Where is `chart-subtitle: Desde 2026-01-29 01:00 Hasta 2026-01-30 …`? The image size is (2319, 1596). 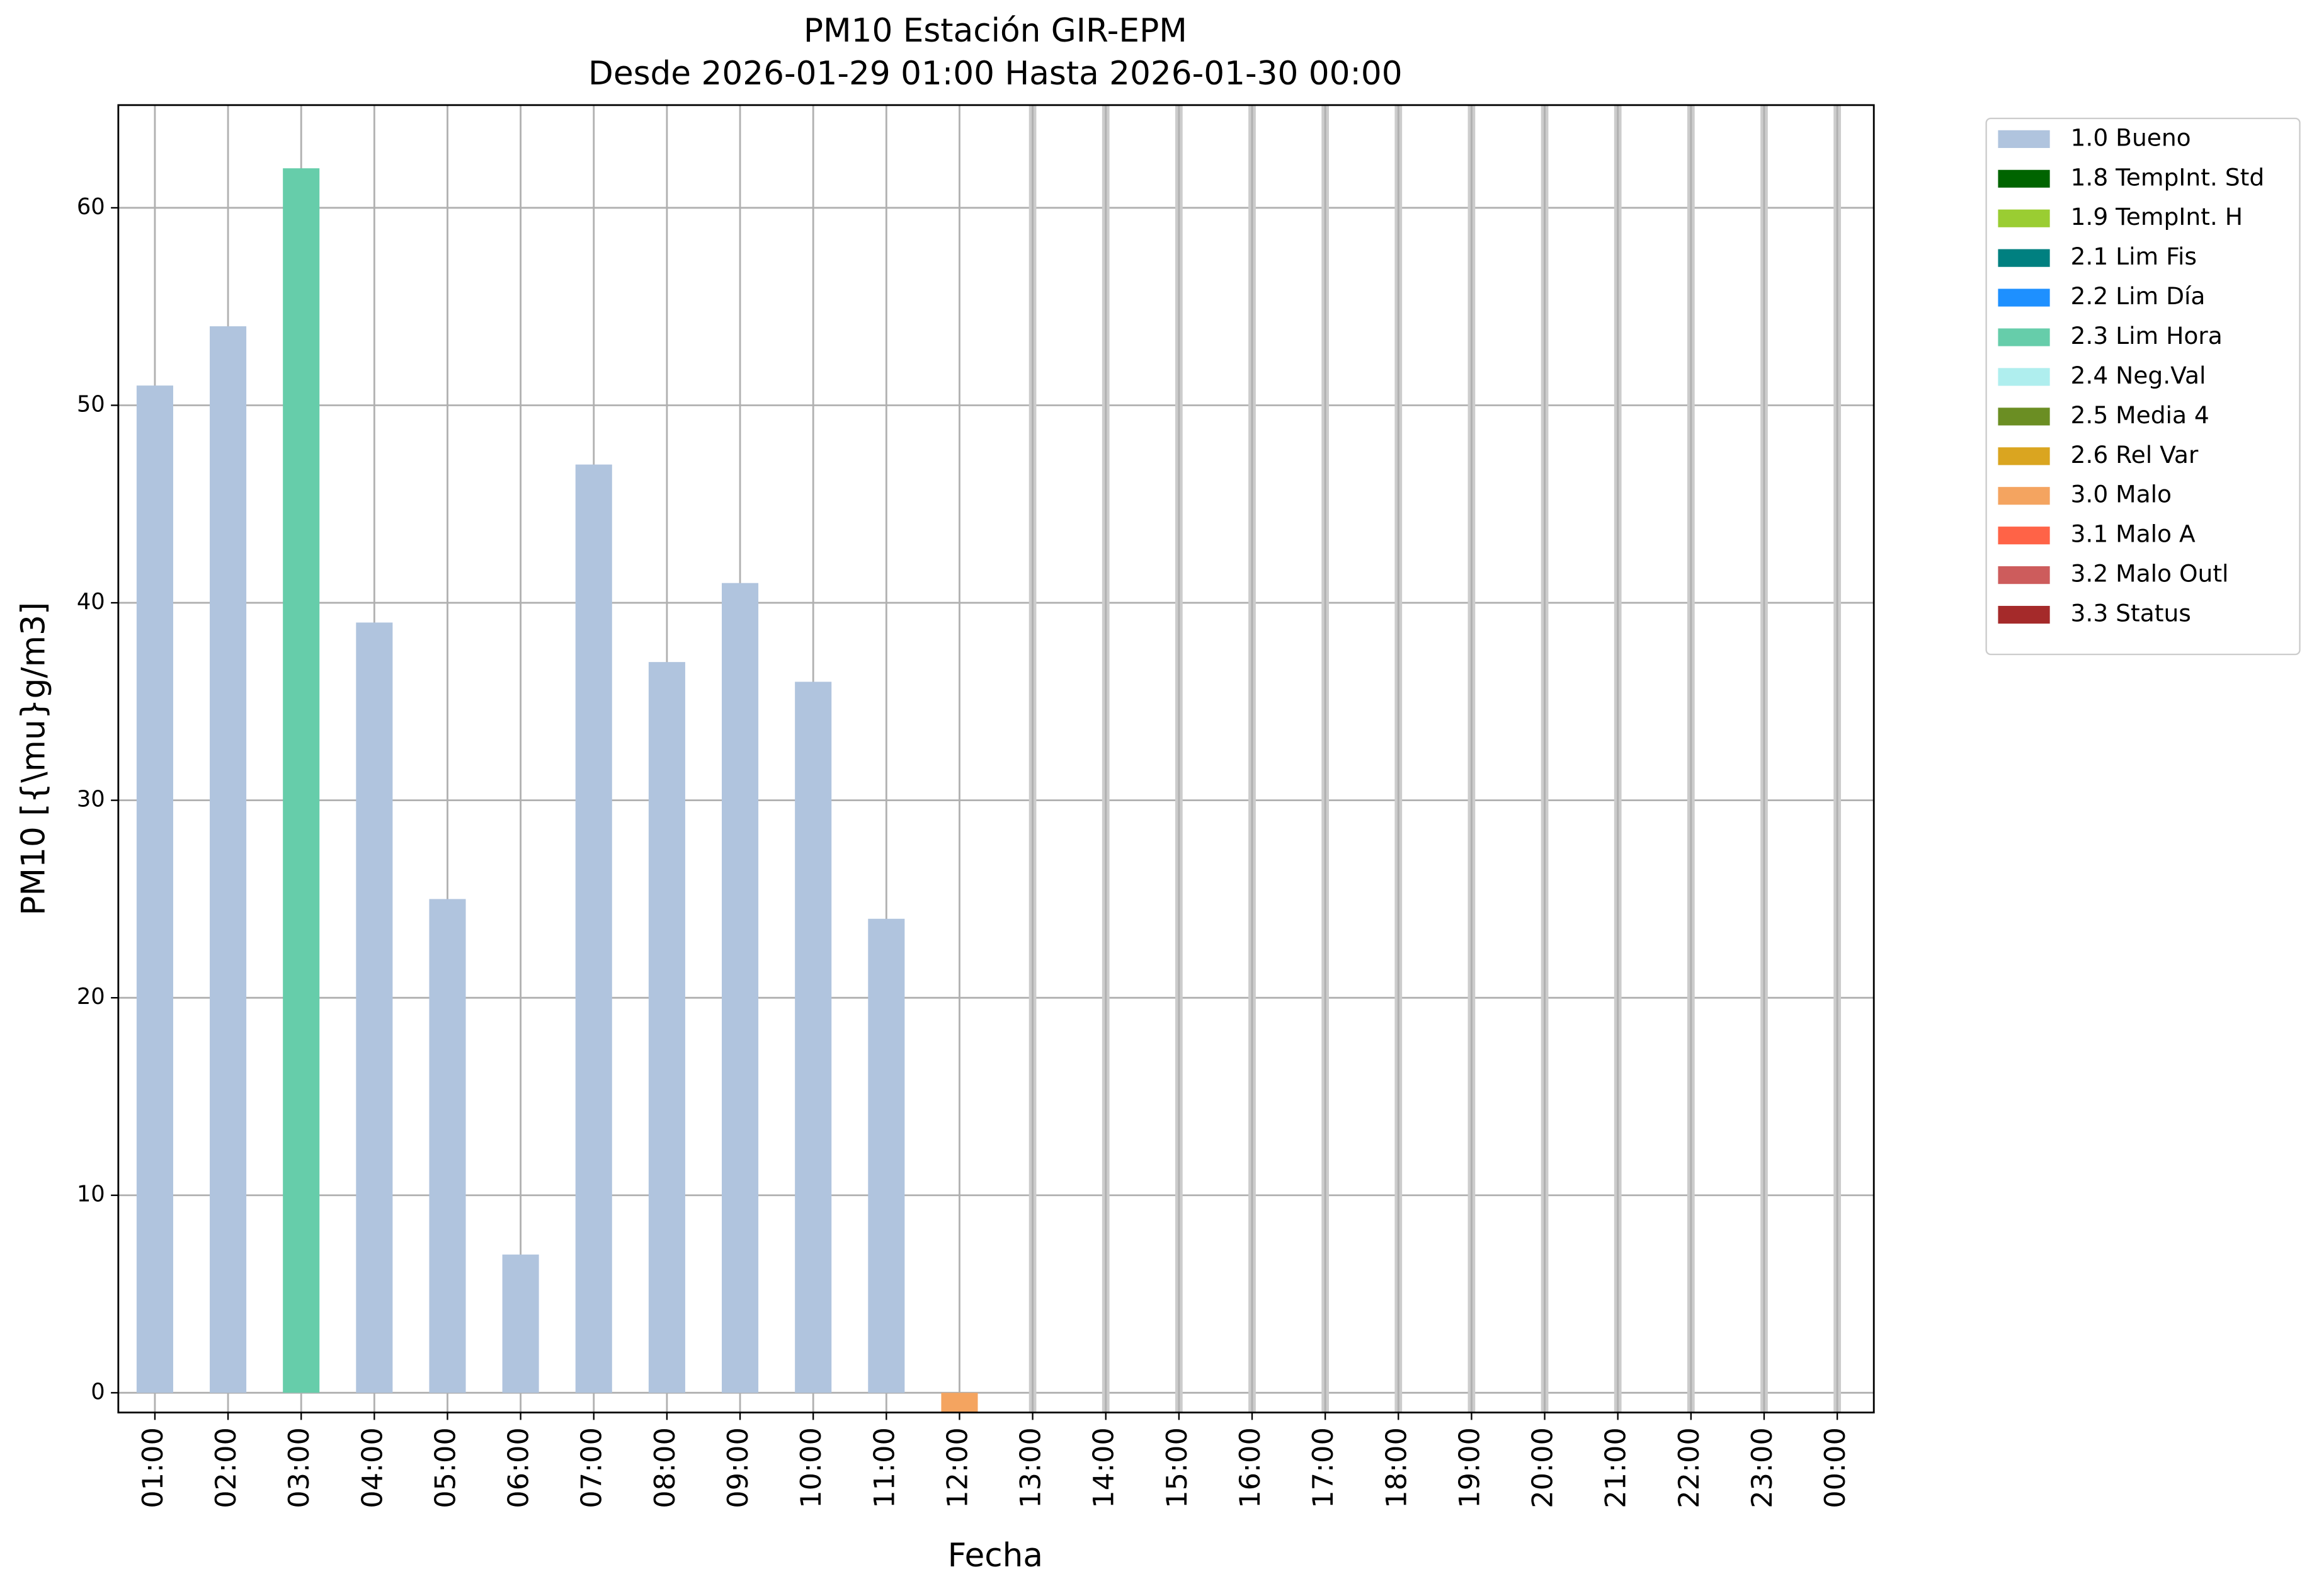 chart-subtitle: Desde 2026-01-29 01:00 Hasta 2026-01-30 … is located at coordinates (995, 74).